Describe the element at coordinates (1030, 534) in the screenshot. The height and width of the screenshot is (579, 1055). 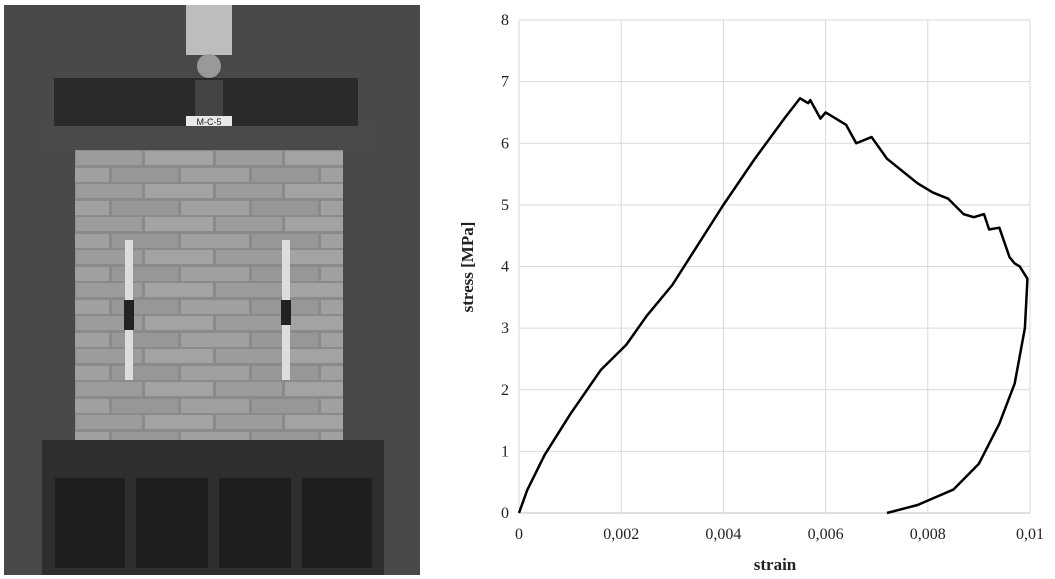
I see `x-tick-label: 0,01` at that location.